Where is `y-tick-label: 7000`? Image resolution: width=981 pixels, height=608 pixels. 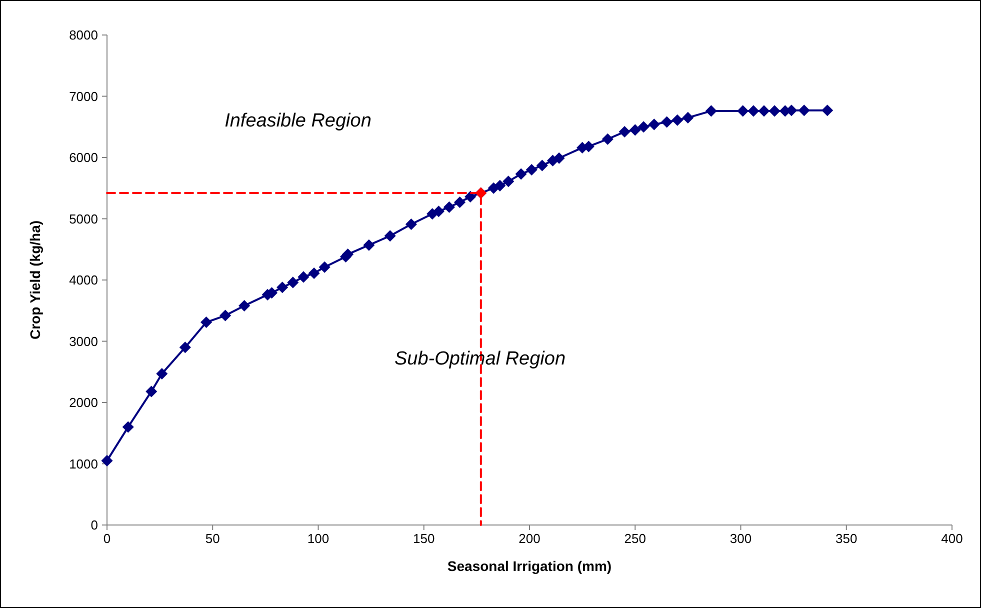
y-tick-label: 7000 is located at coordinates (83, 96).